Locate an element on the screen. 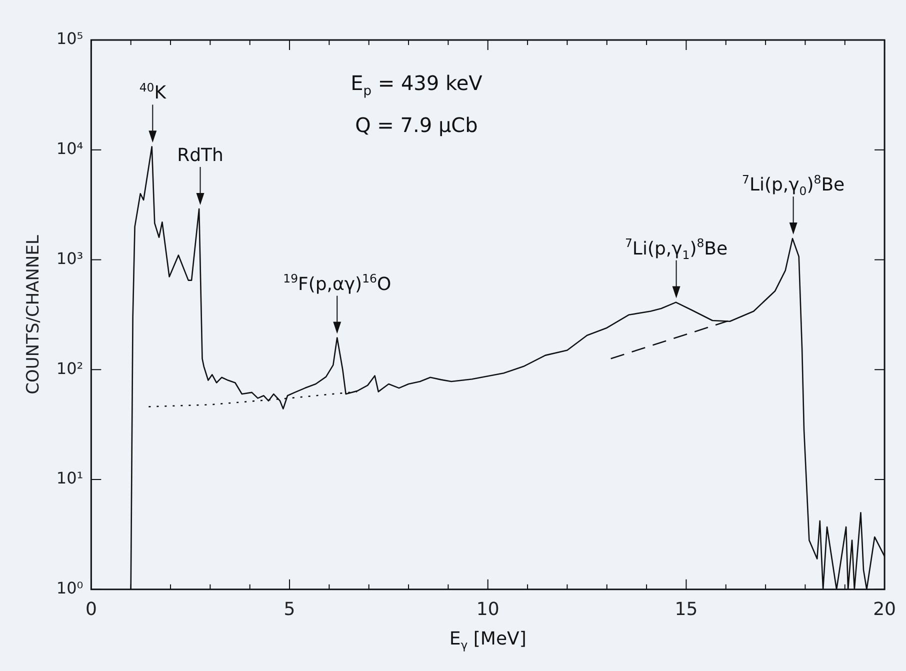  y-axis-title: COUNTS/CHANNEL is located at coordinates (34, 314).